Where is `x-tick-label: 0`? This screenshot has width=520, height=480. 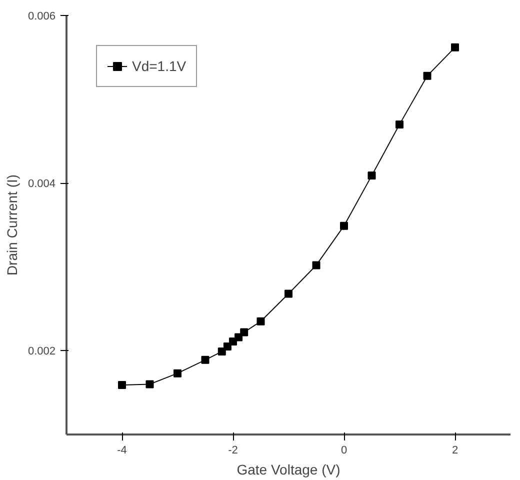
x-tick-label: 0 is located at coordinates (344, 450).